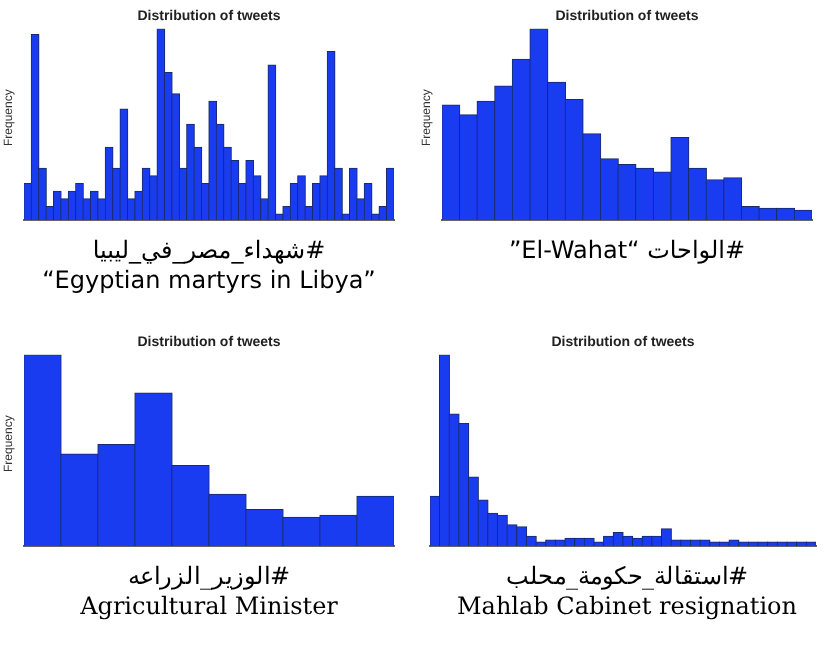 Image resolution: width=836 pixels, height=650 pixels. Describe the element at coordinates (209, 576) in the screenshot. I see `text: #الوزير_الزراعه` at that location.